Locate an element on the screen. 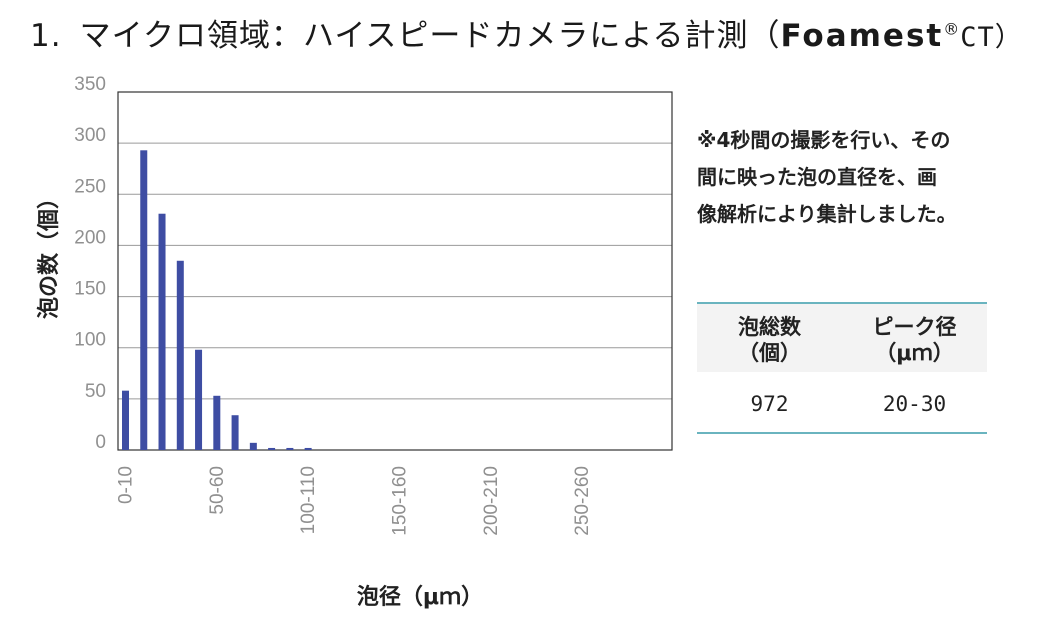 The width and height of the screenshot is (1050, 620). total-count-value: 972 is located at coordinates (769, 403).